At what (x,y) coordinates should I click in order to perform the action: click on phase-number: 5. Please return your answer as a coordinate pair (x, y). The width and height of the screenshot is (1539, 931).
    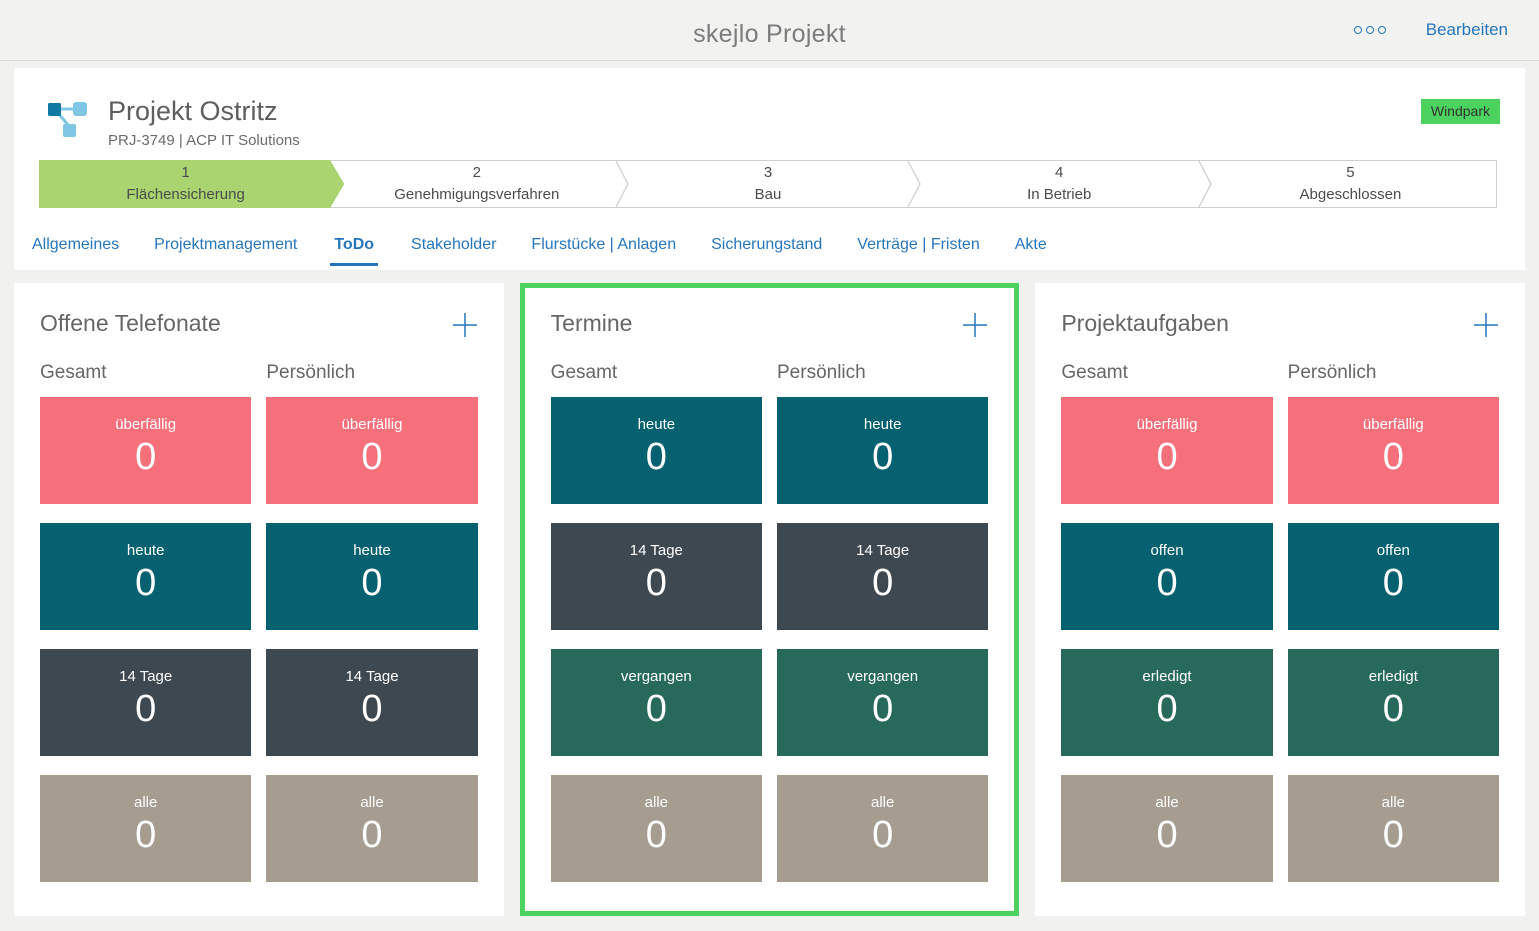
    Looking at the image, I should click on (1350, 173).